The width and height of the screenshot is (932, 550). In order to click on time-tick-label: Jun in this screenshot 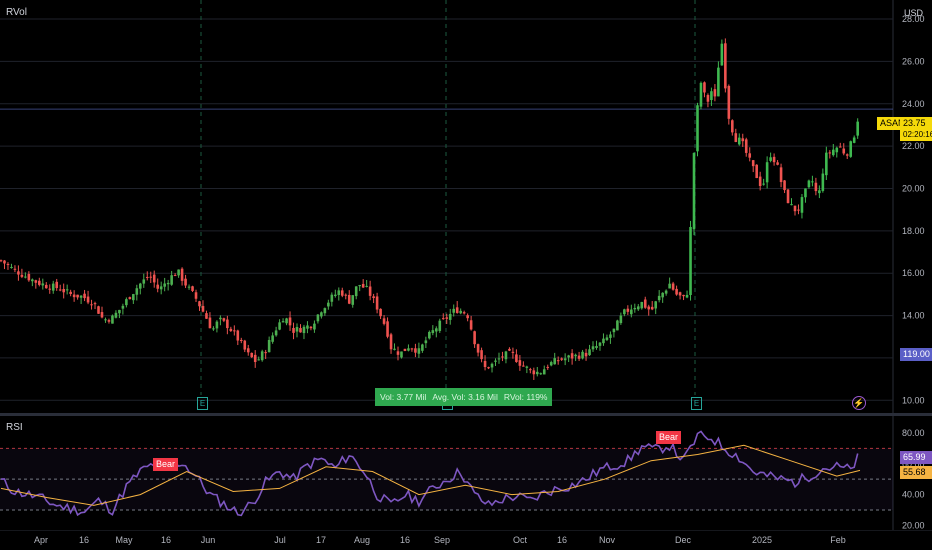, I will do `click(208, 540)`.